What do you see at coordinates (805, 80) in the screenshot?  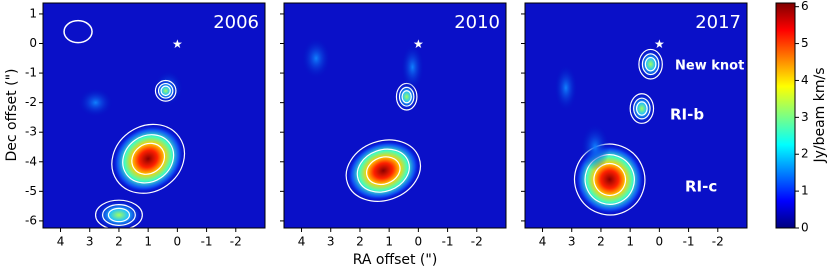 I see `colorbar-tick-label: 4` at bounding box center [805, 80].